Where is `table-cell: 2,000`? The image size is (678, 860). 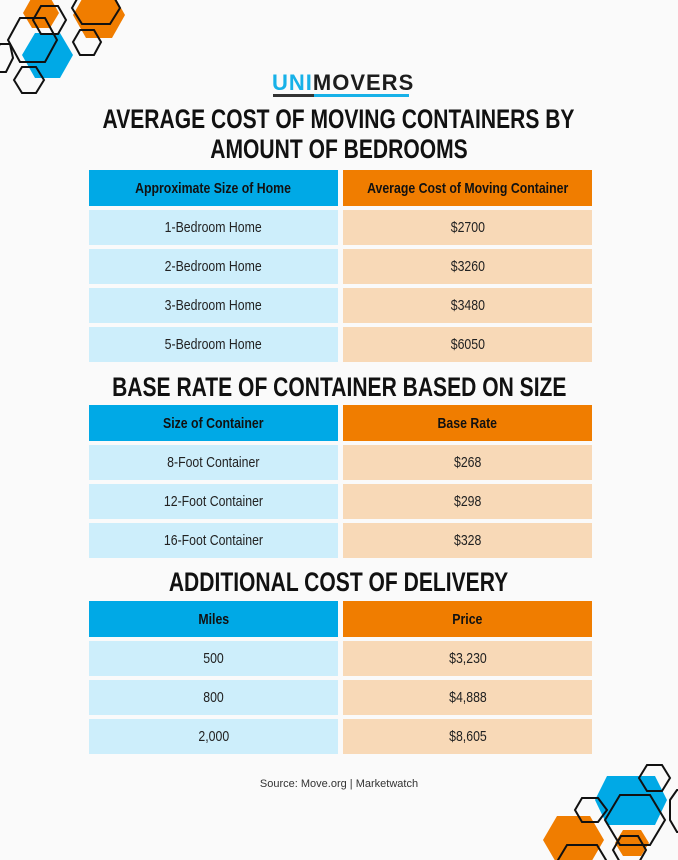
table-cell: 2,000 is located at coordinates (213, 736).